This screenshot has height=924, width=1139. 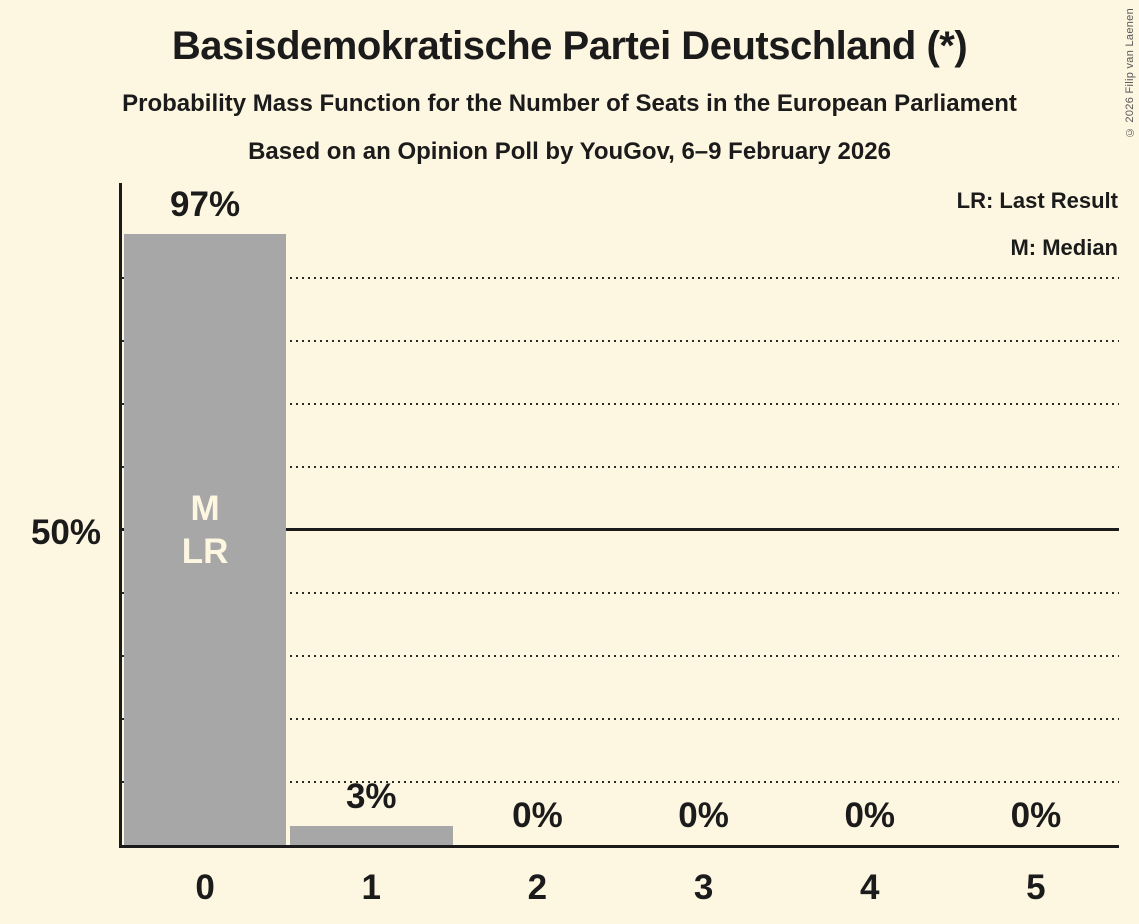 I want to click on bar-value-label-5: 0%, so click(x=1036, y=815).